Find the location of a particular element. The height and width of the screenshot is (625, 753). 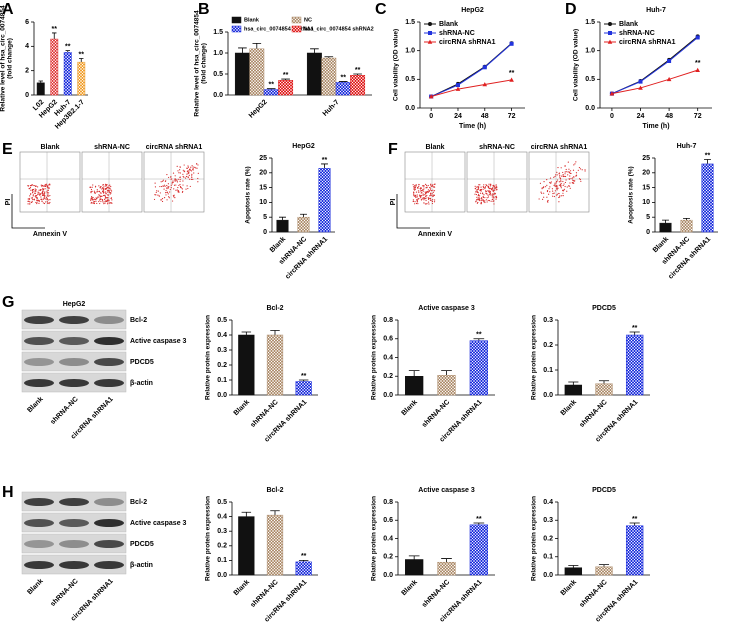

point is located at coordinates (457, 85).